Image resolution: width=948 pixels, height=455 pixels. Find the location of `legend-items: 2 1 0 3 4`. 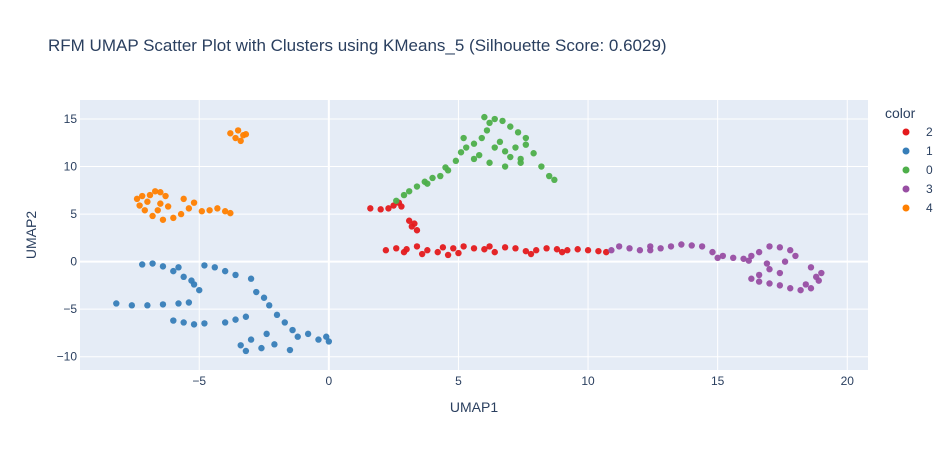

legend-items: 2 1 0 3 4 is located at coordinates (918, 170).